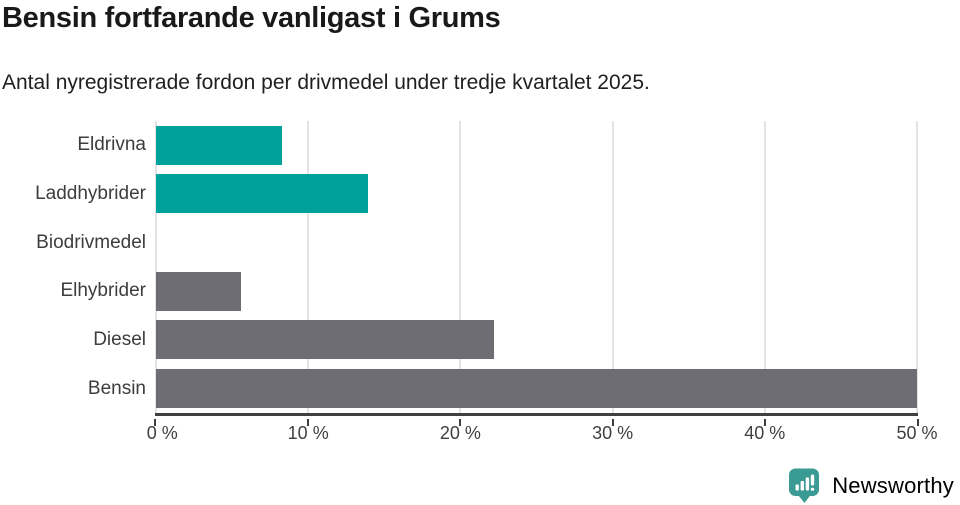 The width and height of the screenshot is (960, 505). Describe the element at coordinates (116, 388) in the screenshot. I see `category-label-bensin: Bensin` at that location.